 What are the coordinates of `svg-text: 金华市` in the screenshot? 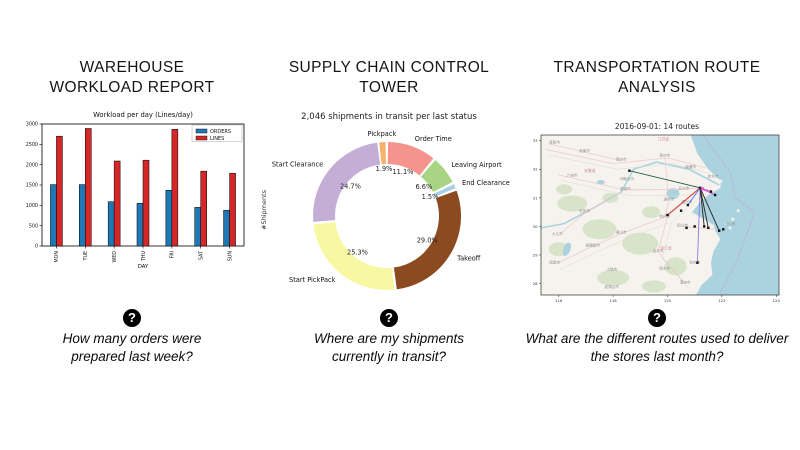 It's located at (658, 250).